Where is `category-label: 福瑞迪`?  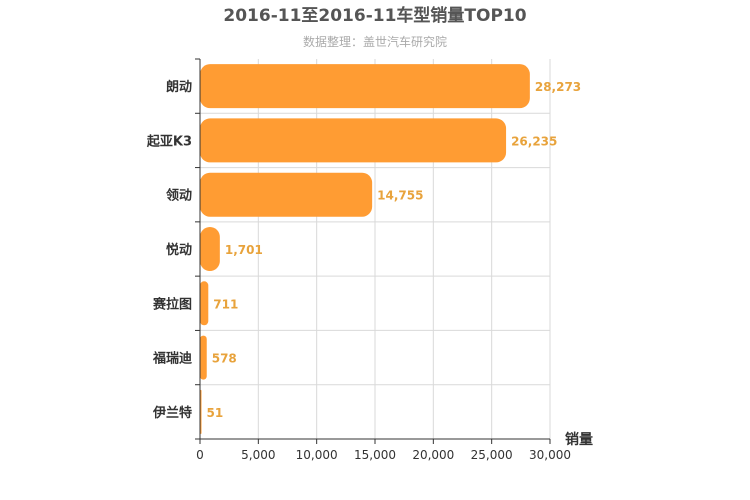
category-label: 福瑞迪 is located at coordinates (172, 359).